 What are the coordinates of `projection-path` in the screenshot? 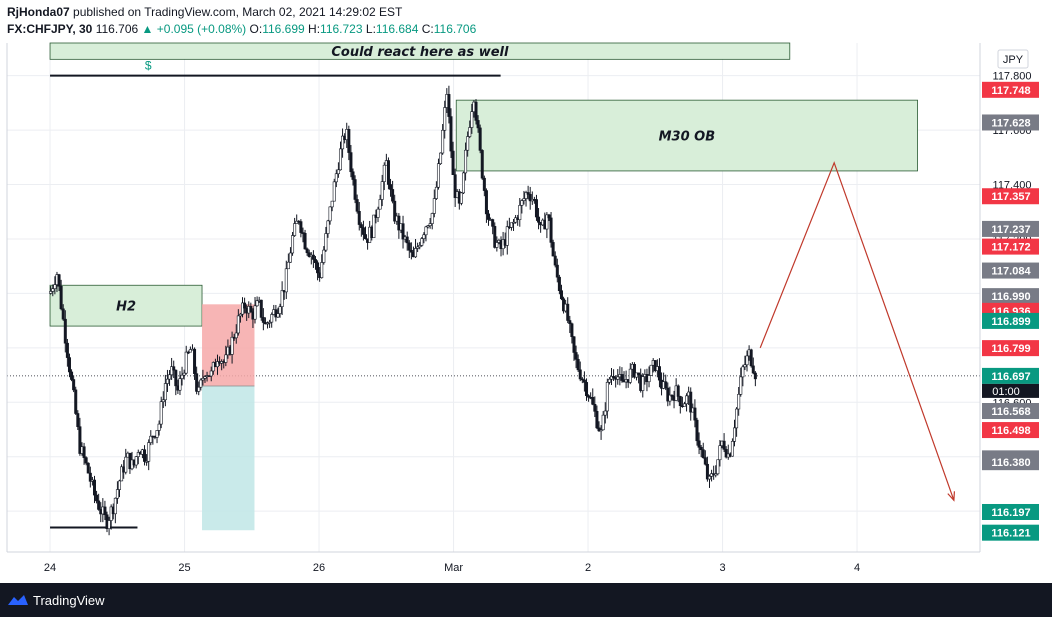 It's located at (857, 331).